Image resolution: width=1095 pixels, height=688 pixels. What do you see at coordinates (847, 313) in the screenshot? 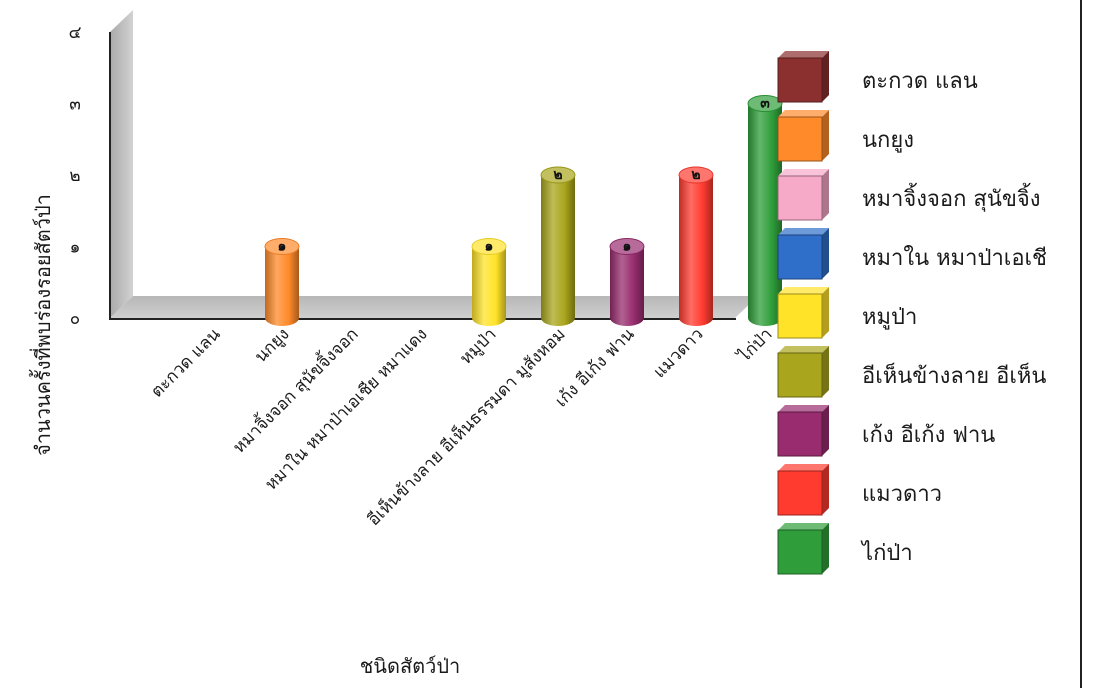
I see `legend-item: หมูป่า` at bounding box center [847, 313].